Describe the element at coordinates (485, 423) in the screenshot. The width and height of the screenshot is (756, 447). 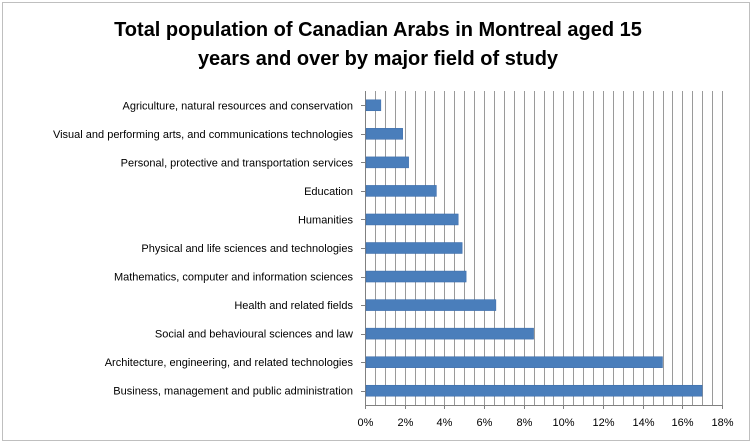
I see `x-tick-label: 6%` at that location.